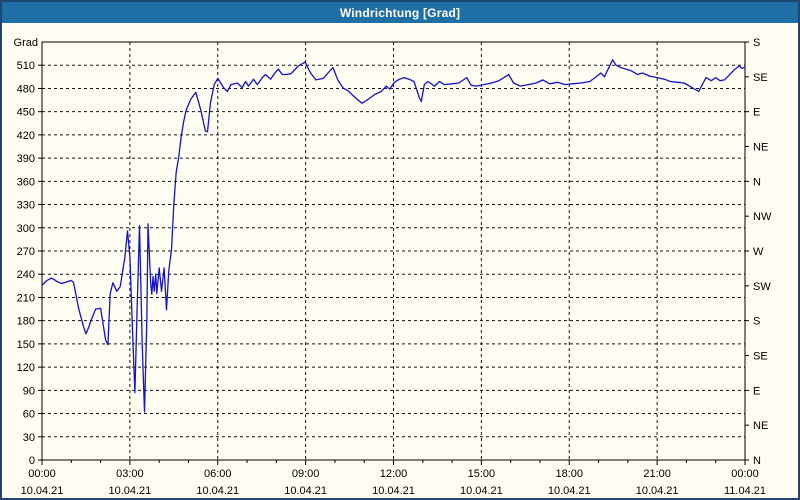 The image size is (800, 500). I want to click on left-axis-tick-label: 300, so click(26, 229).